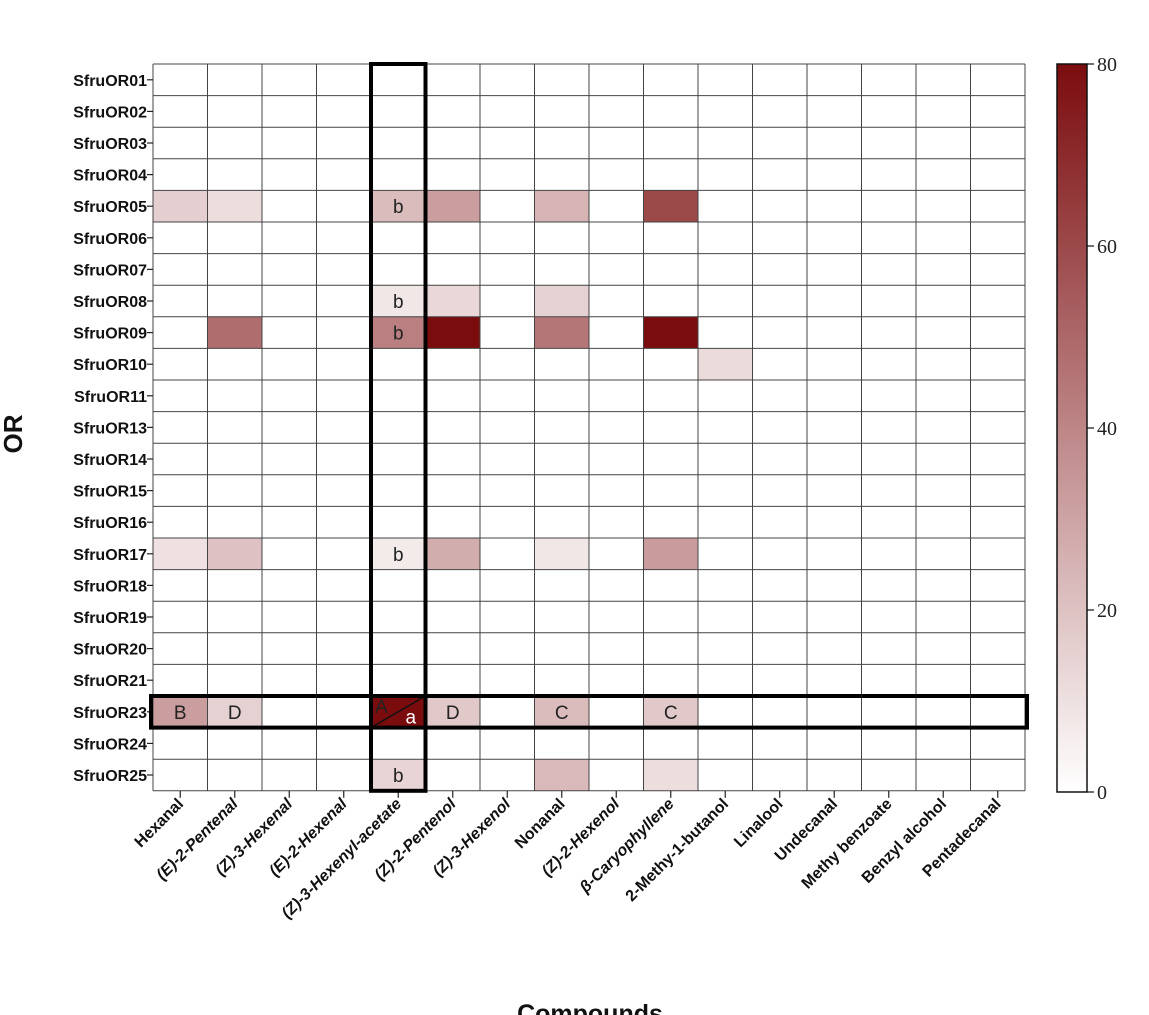  I want to click on cell-annotation: b, so click(398, 334).